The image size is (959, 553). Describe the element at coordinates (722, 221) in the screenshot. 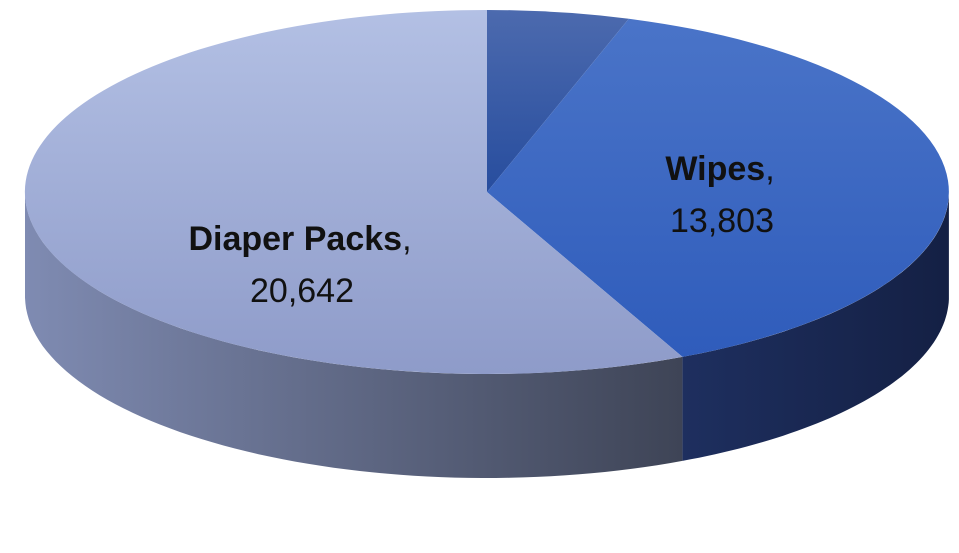

I see `slice-value-wipes: 13,803` at that location.